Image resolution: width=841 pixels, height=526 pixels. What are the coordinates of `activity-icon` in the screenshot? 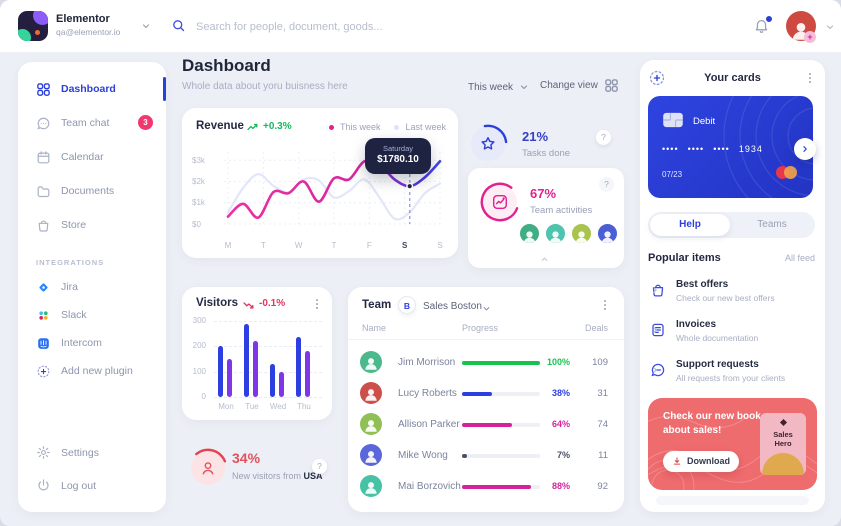 It's located at (500, 202).